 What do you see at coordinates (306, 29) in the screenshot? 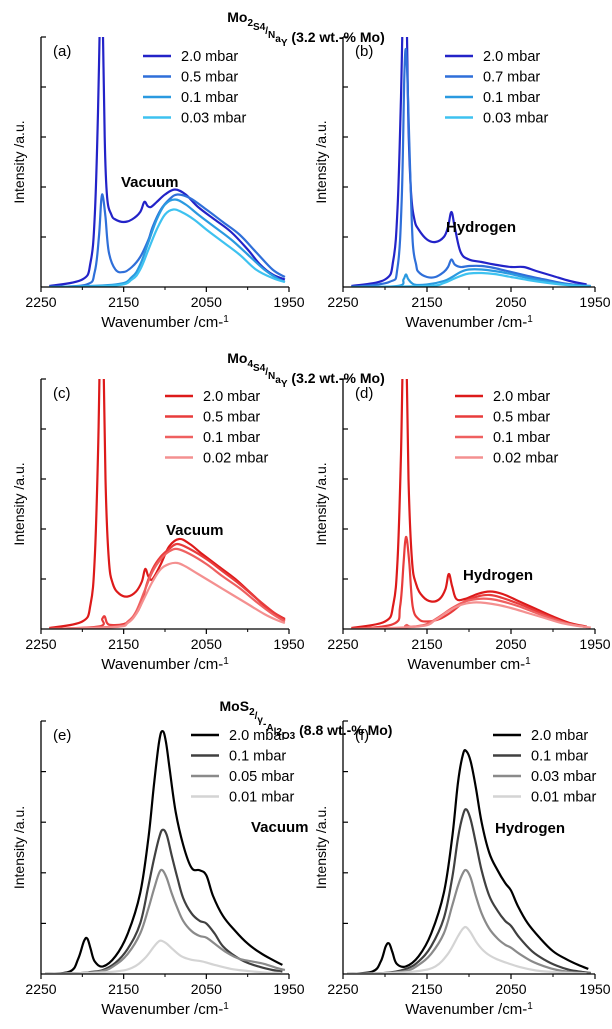
I see `chart-title: Mo2S4/NaY (3.2 wt.-% Mo)` at bounding box center [306, 29].